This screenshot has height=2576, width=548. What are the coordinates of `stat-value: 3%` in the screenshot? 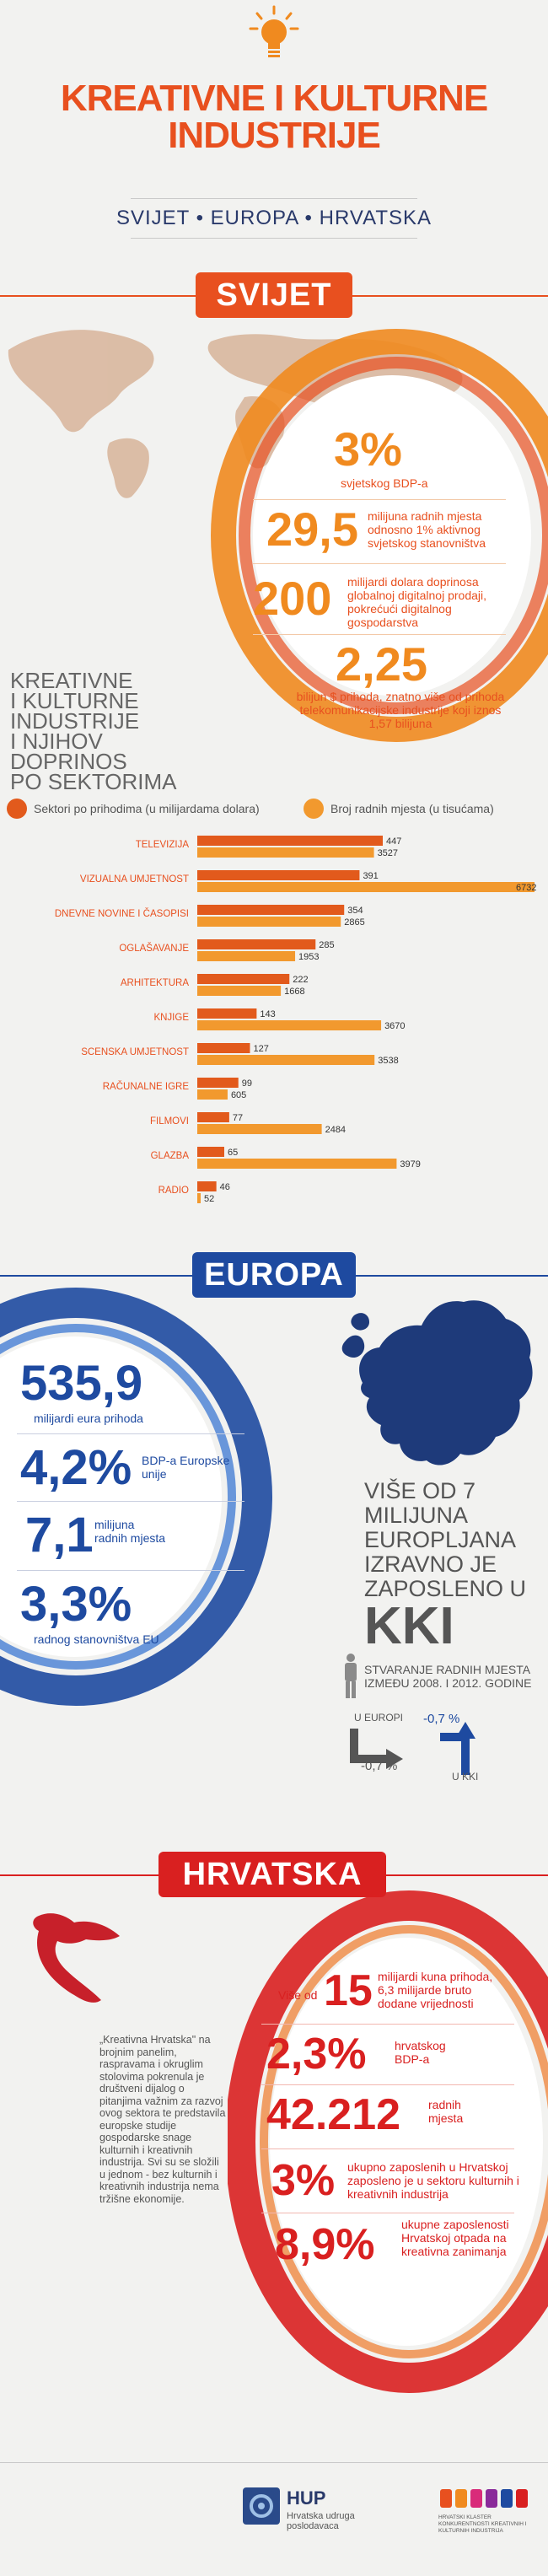 It's located at (303, 2180).